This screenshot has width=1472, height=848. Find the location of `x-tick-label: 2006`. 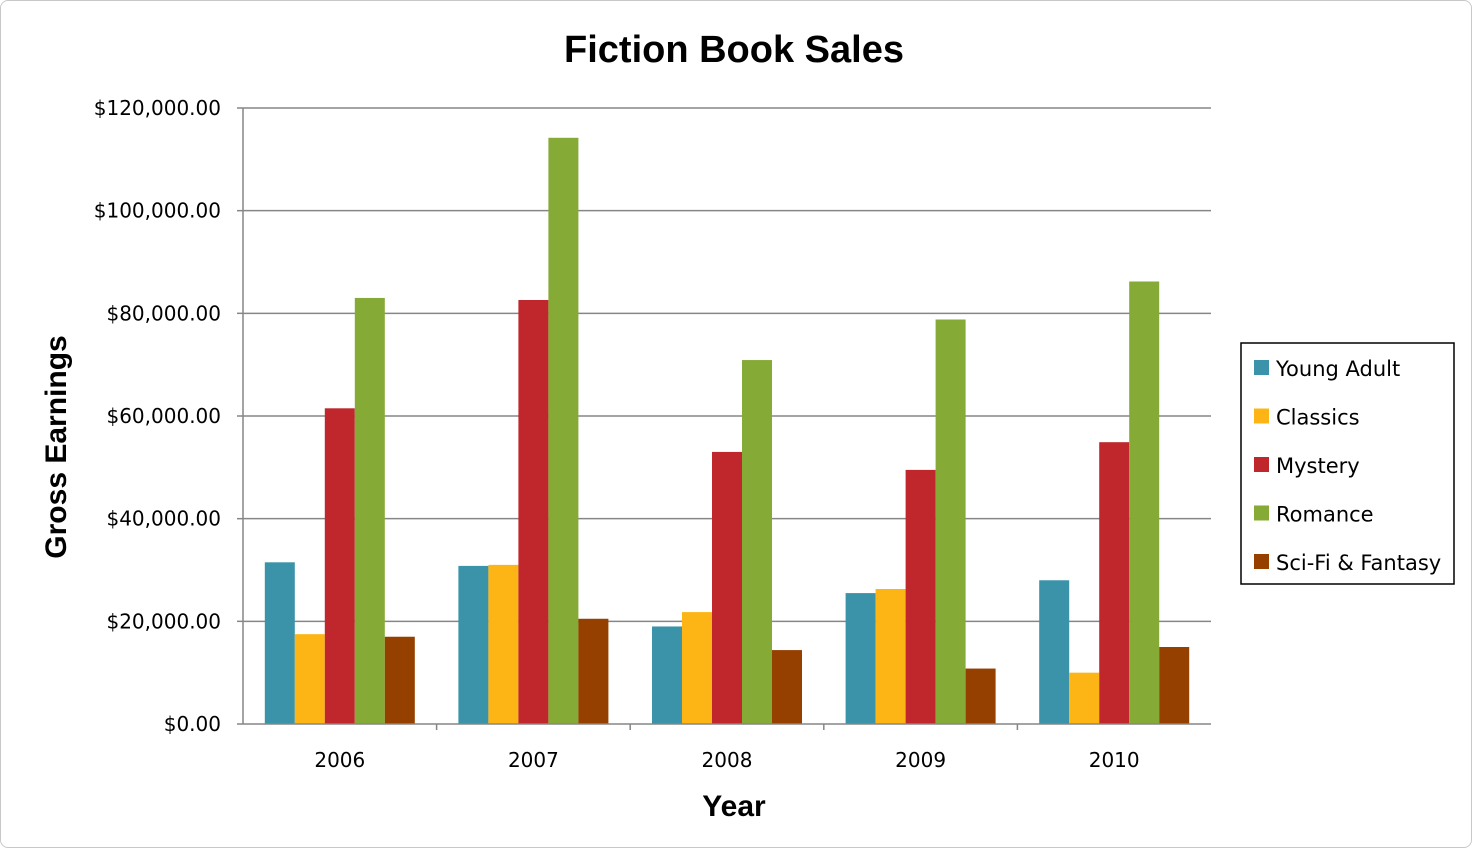

x-tick-label: 2006 is located at coordinates (339, 760).